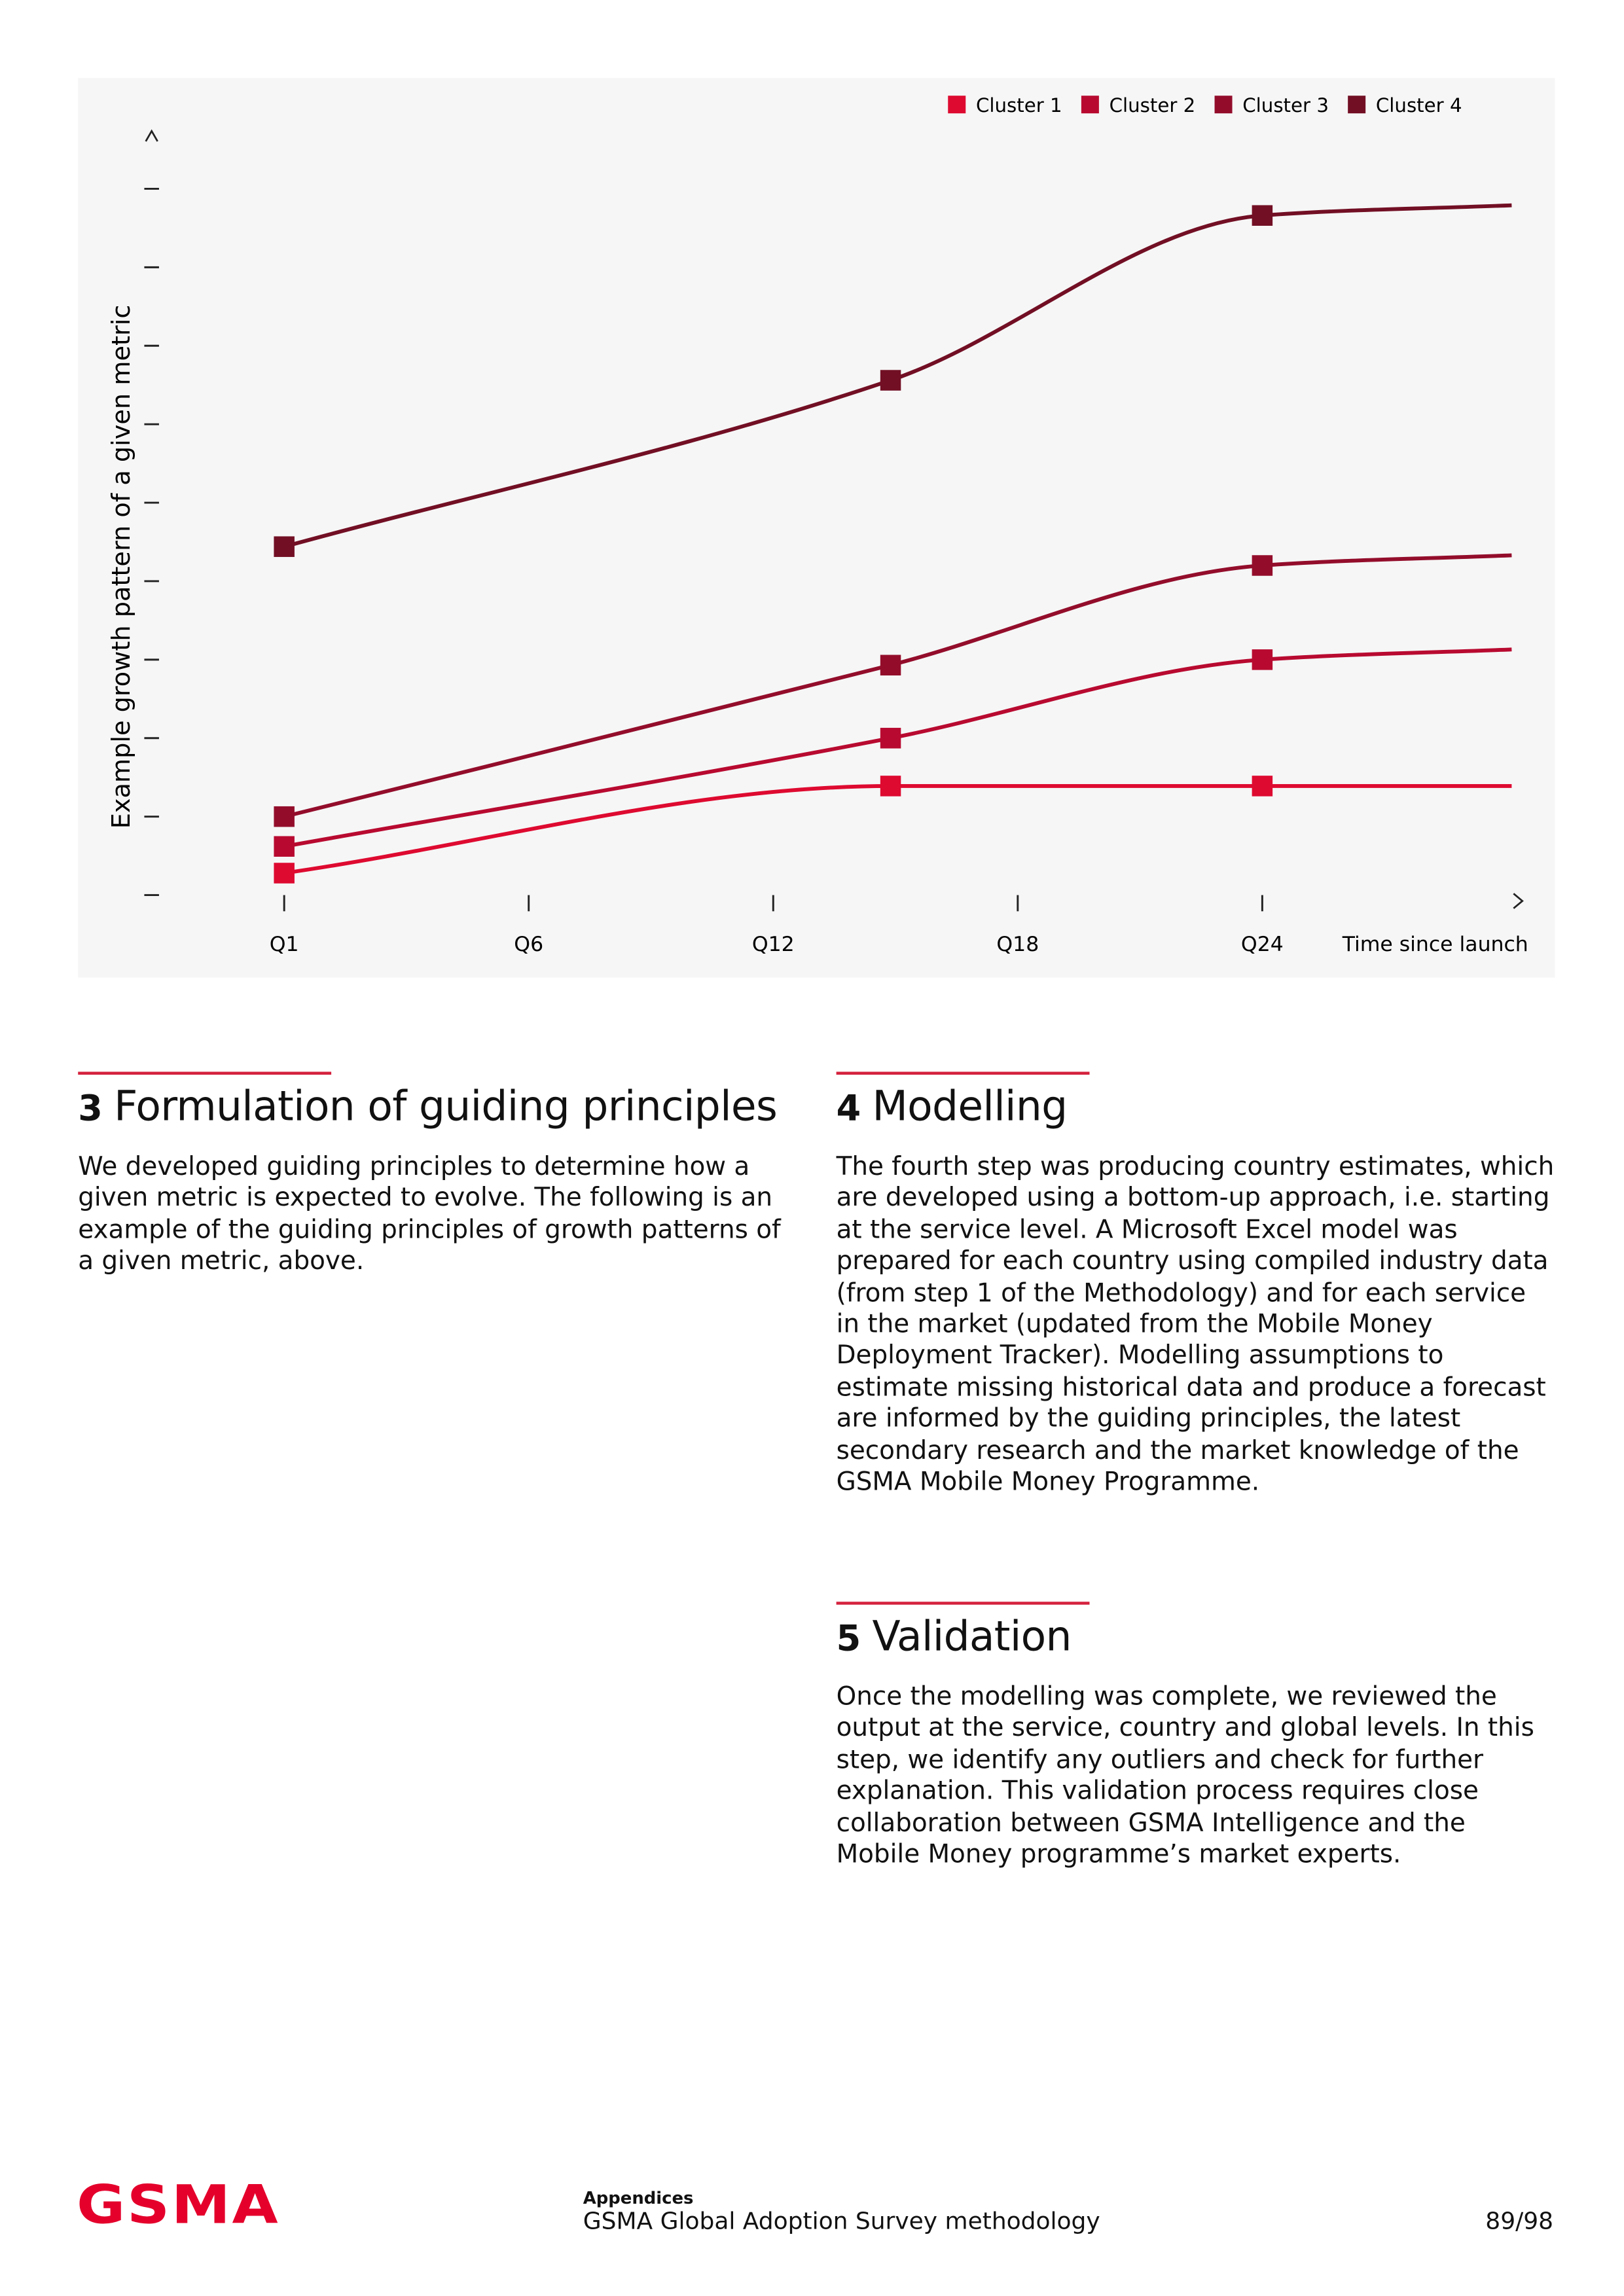 This screenshot has width=1624, height=2296. Describe the element at coordinates (970, 1106) in the screenshot. I see `section-title: Modelling` at that location.